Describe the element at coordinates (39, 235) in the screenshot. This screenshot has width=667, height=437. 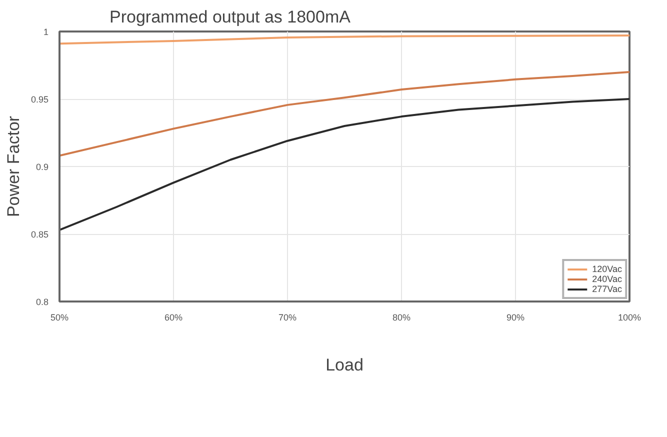
I see `y-tick-label: 0.85` at that location.